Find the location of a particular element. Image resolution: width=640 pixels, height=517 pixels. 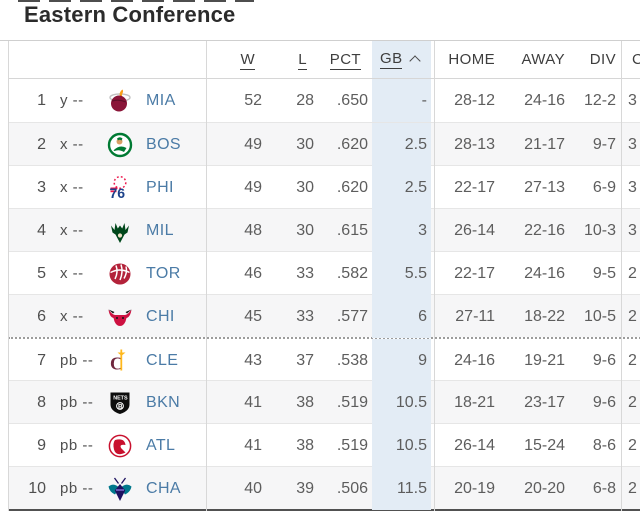

team-logo-cell: NETS B is located at coordinates (119, 403).